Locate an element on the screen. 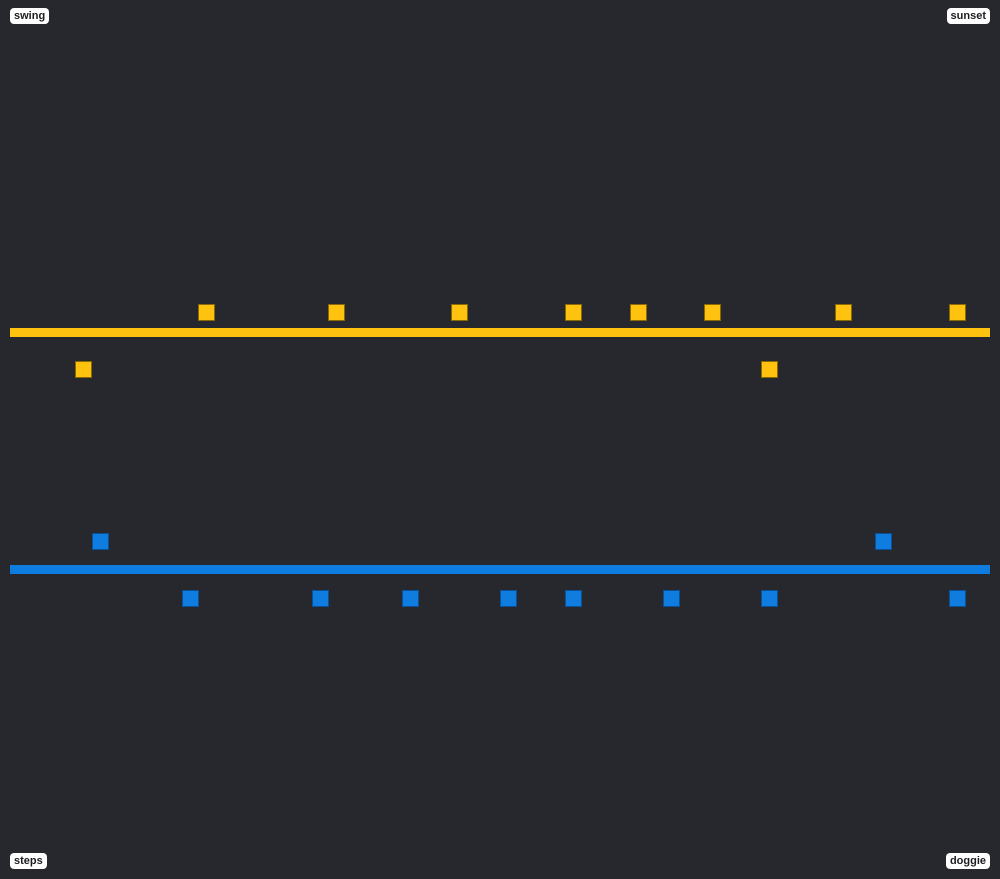 The width and height of the screenshot is (1000, 879). blue-track is located at coordinates (500, 569).